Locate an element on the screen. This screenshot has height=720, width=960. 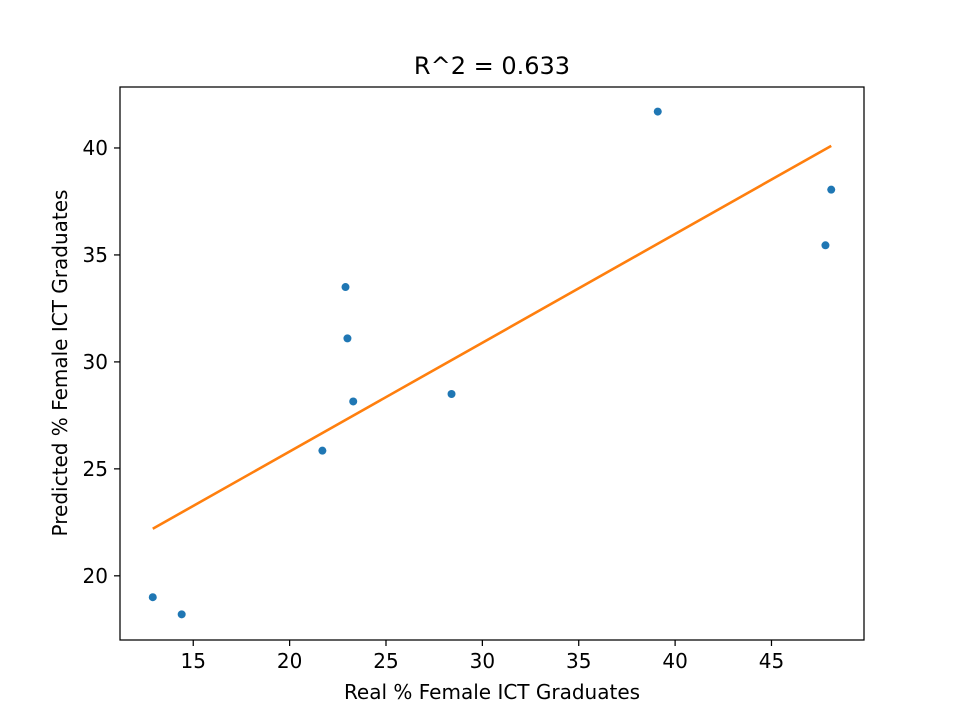
x-tick-label: 45 is located at coordinates (771, 661).